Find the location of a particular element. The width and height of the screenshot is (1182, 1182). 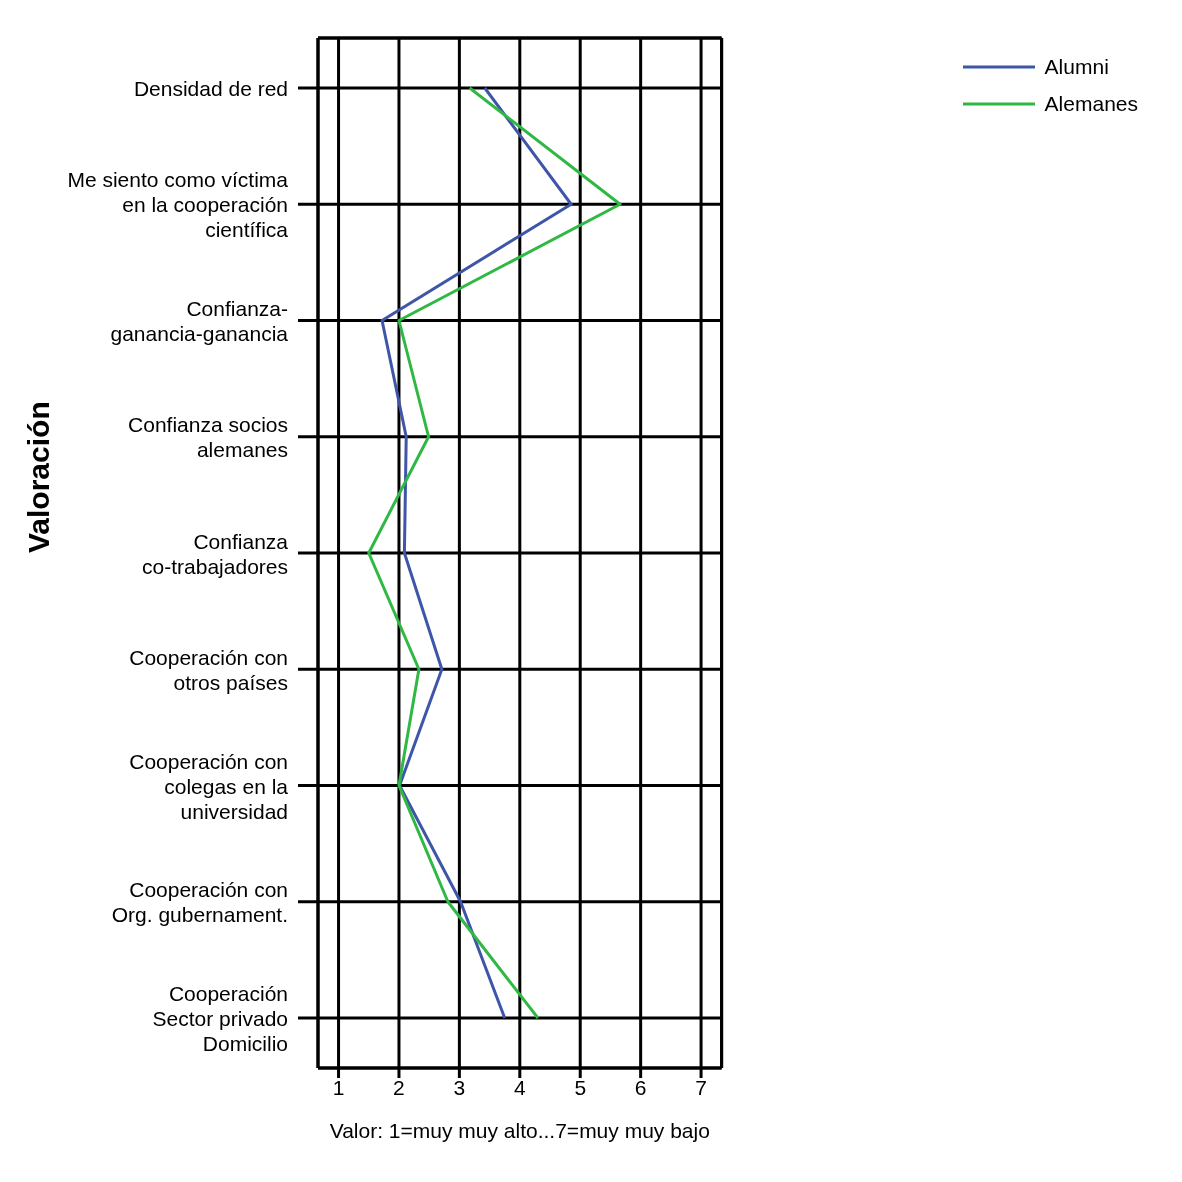

x-tick-label: 5 is located at coordinates (580, 1087).